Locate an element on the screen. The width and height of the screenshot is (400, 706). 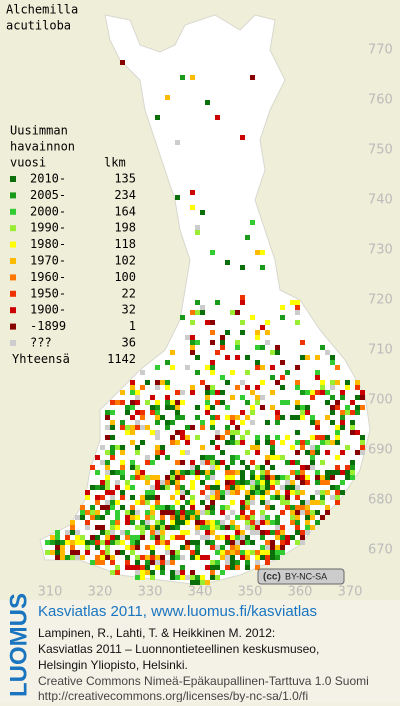
x-grid-label: 340 is located at coordinates (200, 592).